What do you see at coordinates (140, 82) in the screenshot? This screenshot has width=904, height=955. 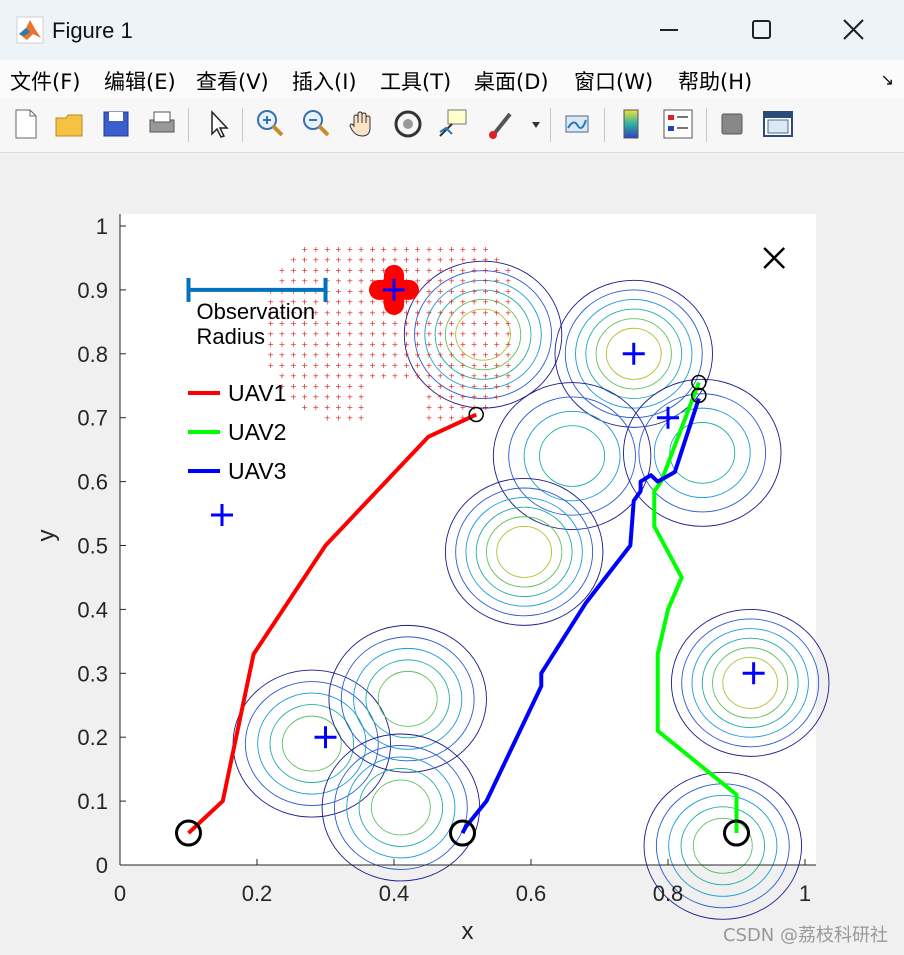 I see `menu-edit: 编辑(E)` at bounding box center [140, 82].